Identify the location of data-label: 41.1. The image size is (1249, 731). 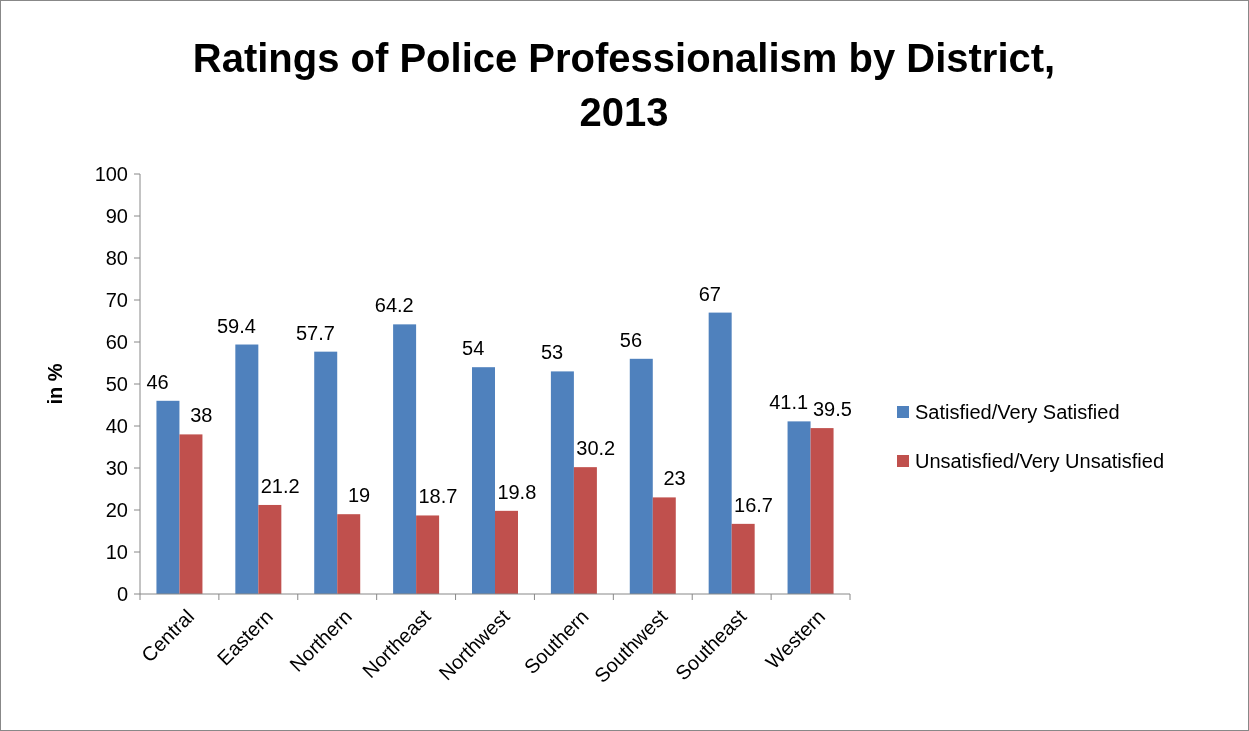
(789, 402).